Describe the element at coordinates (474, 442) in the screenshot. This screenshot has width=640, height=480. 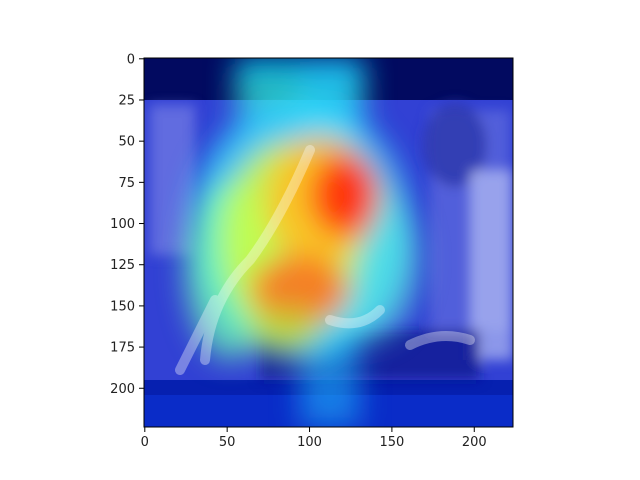
I see `x-tick-label: 200` at that location.